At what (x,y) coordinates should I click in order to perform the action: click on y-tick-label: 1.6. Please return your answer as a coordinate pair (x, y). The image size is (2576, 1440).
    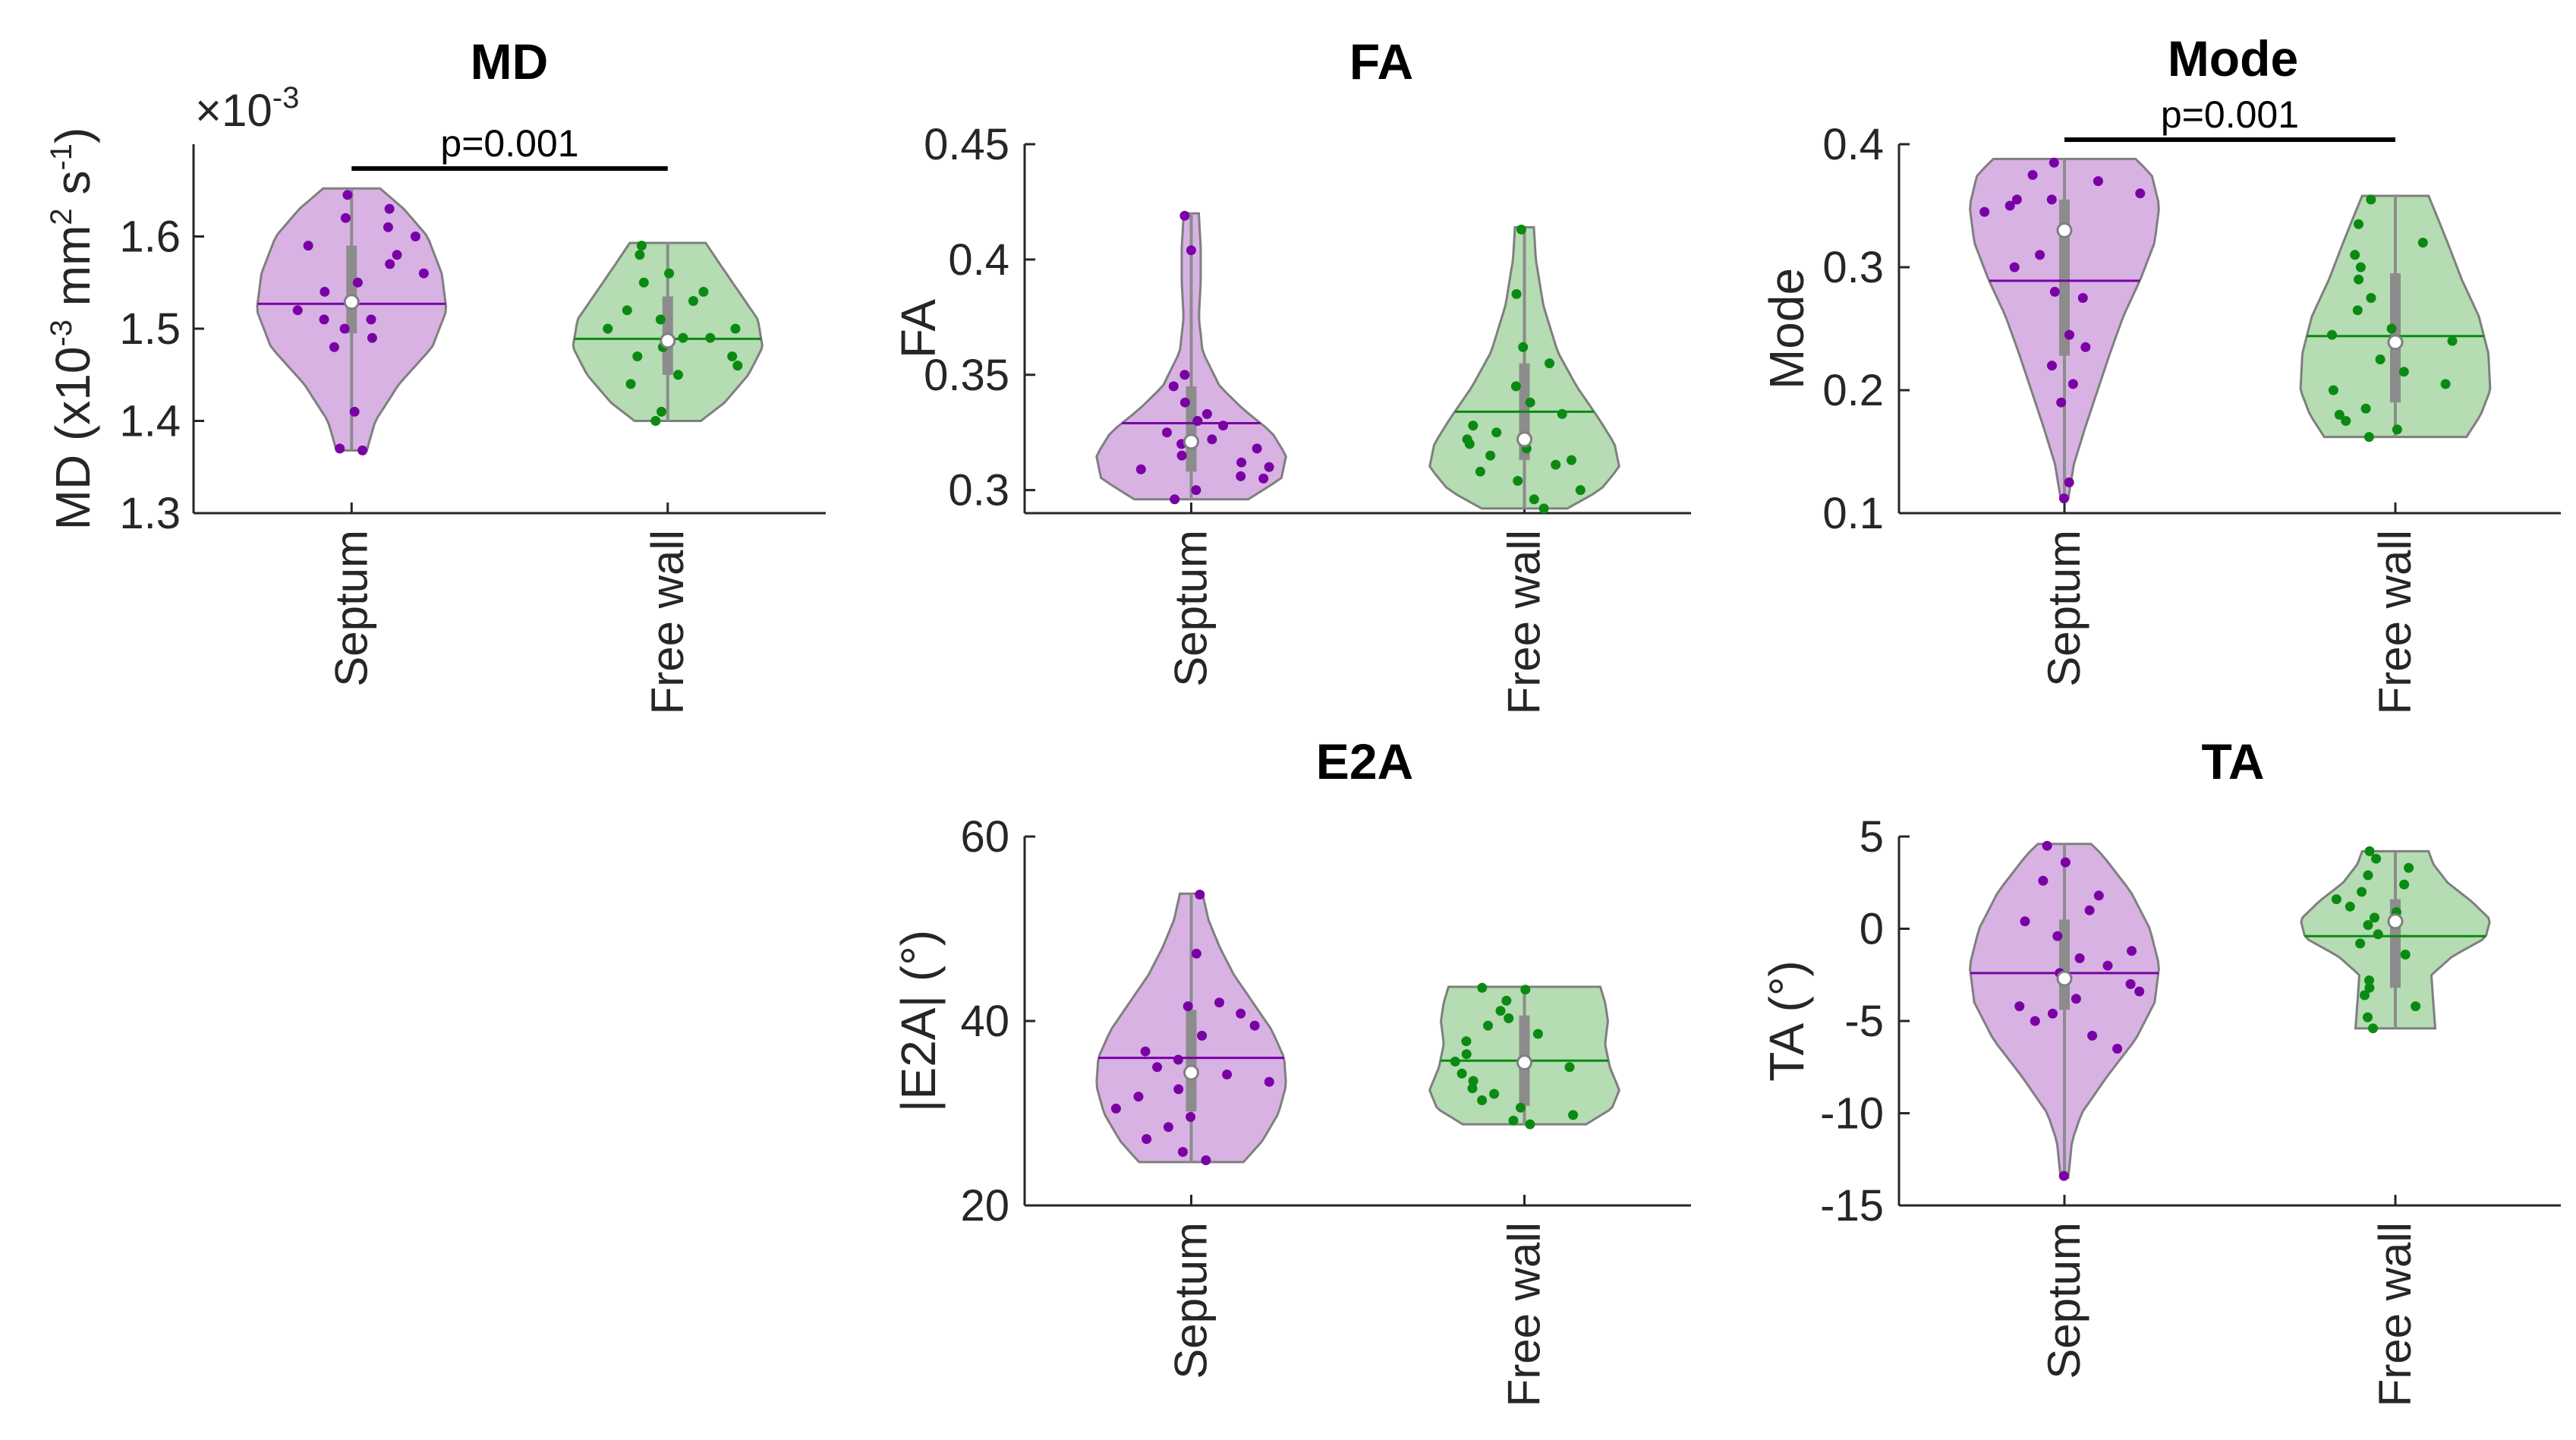
    Looking at the image, I should click on (150, 238).